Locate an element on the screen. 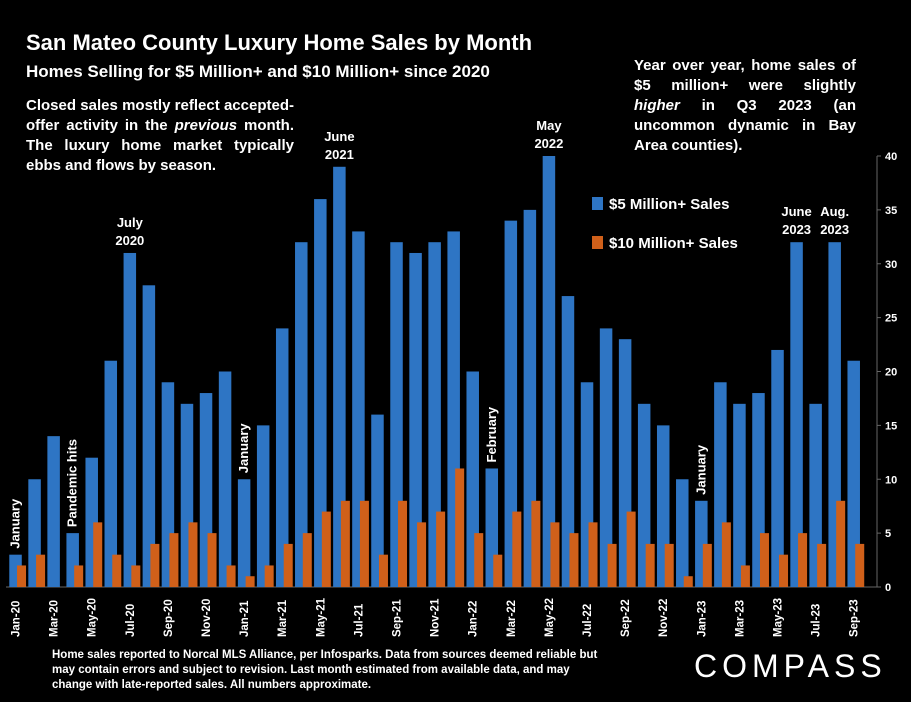 This screenshot has height=702, width=911. x-tick-label: Jan-20 is located at coordinates (17, 619).